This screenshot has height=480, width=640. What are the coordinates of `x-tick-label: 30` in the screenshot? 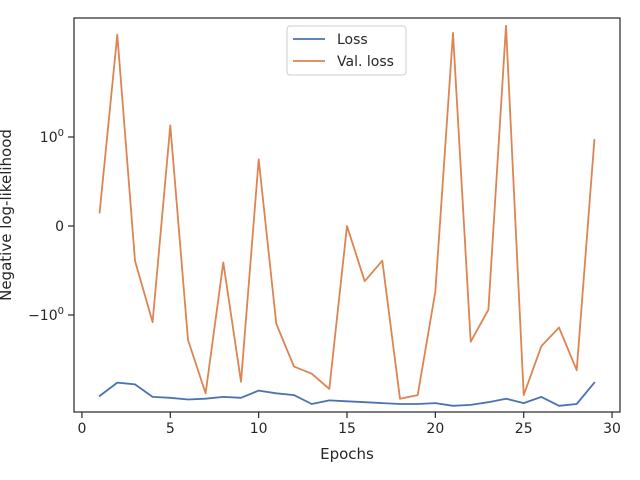 It's located at (612, 429).